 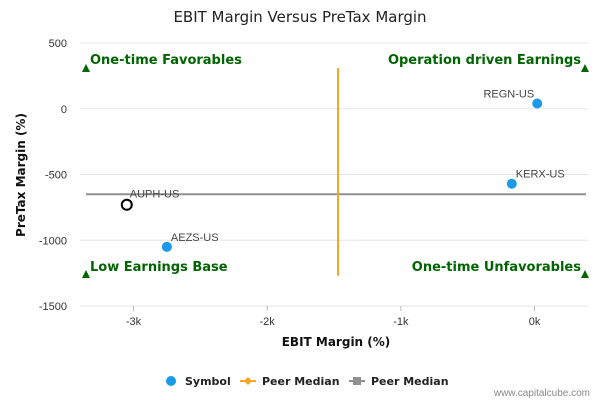 I want to click on quadrant-label-bottom-left: Low Earnings Base, so click(x=159, y=267).